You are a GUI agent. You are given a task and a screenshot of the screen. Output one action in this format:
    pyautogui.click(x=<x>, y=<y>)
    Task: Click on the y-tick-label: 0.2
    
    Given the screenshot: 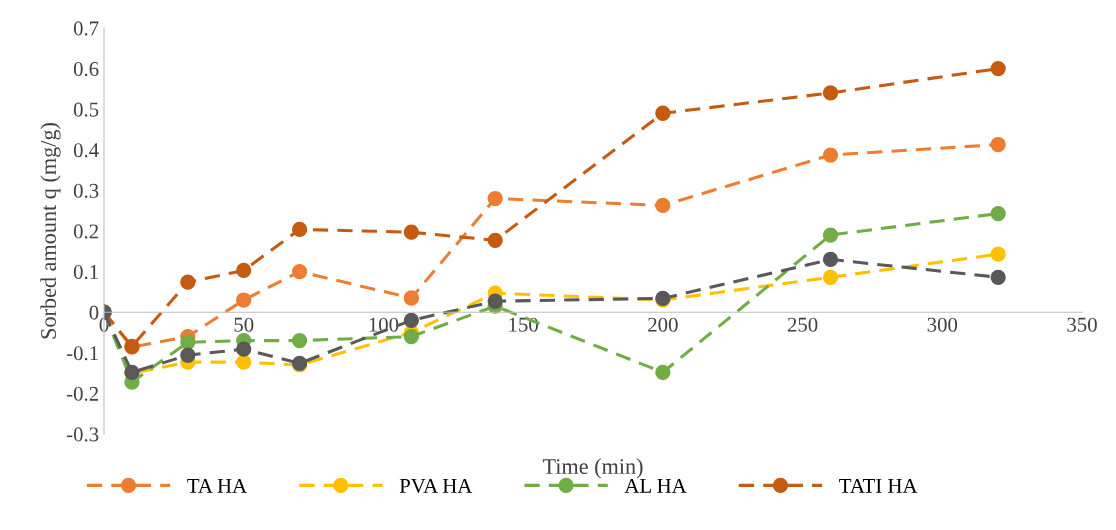 What is the action you would take?
    pyautogui.click(x=85, y=231)
    